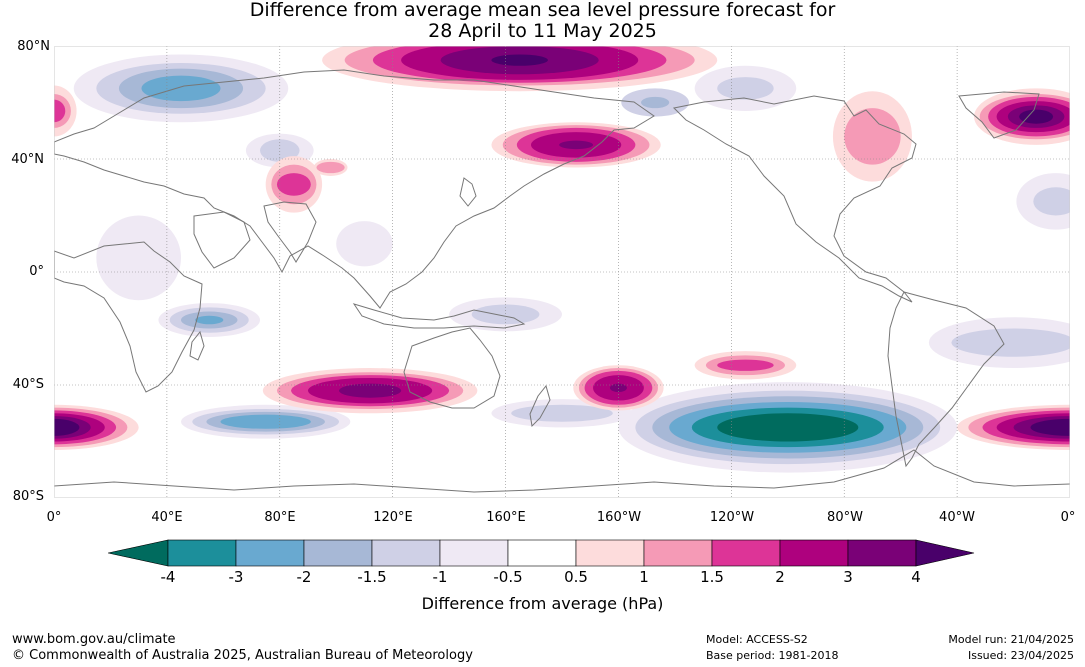 Image resolution: width=1085 pixels, height=667 pixels. I want to click on lat-label-80s: 80°S, so click(28, 496).